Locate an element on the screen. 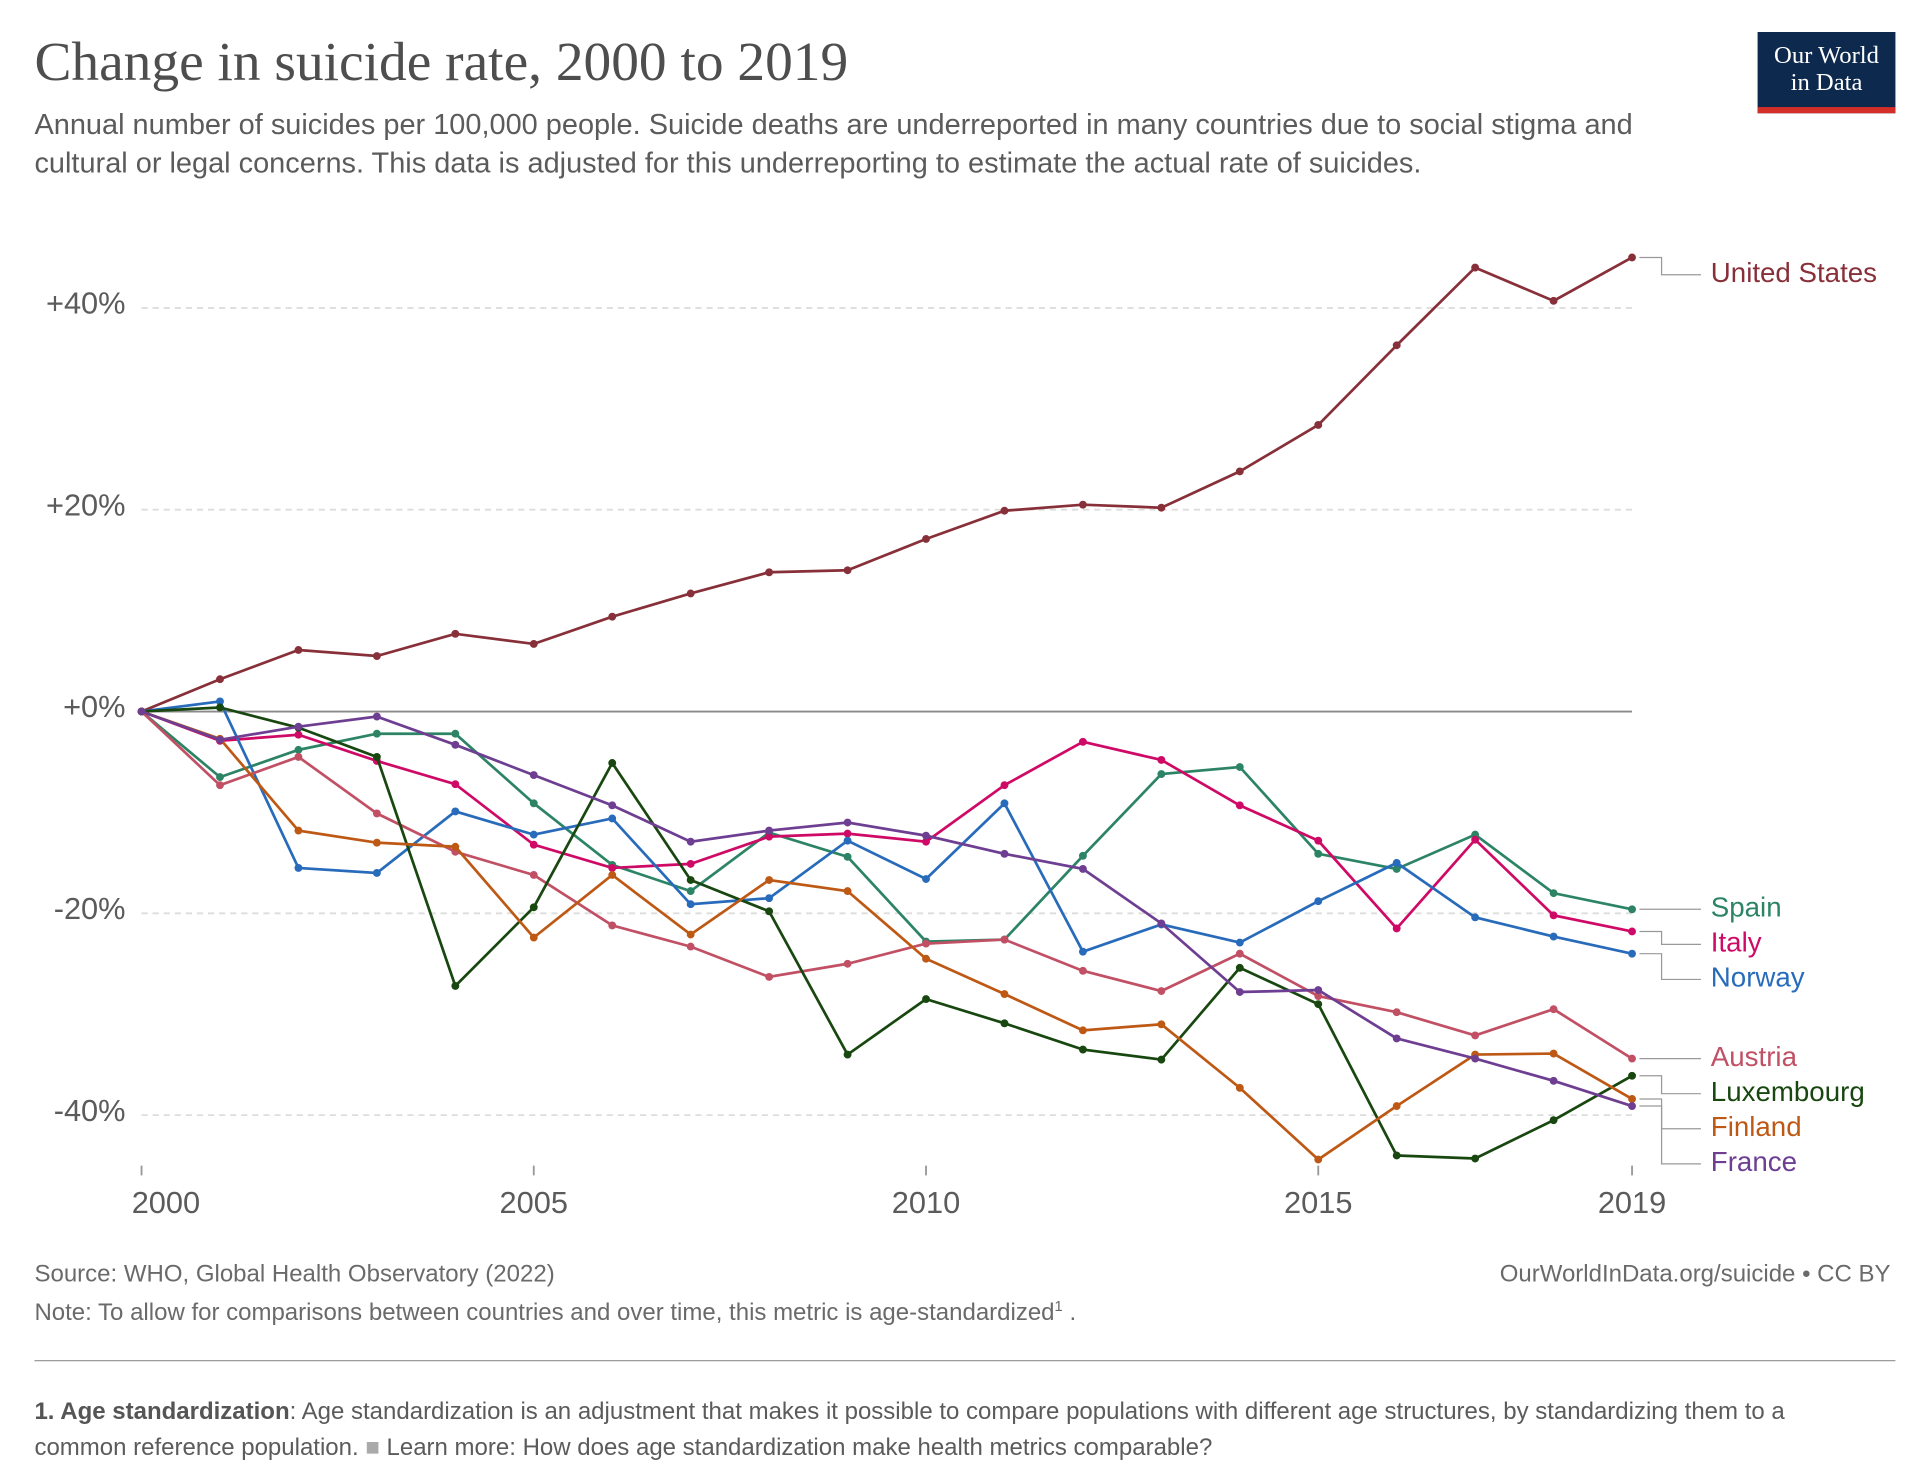 The image size is (1920, 1474). url: OurWorldInData.org/suicide • CC BY is located at coordinates (1695, 1274).